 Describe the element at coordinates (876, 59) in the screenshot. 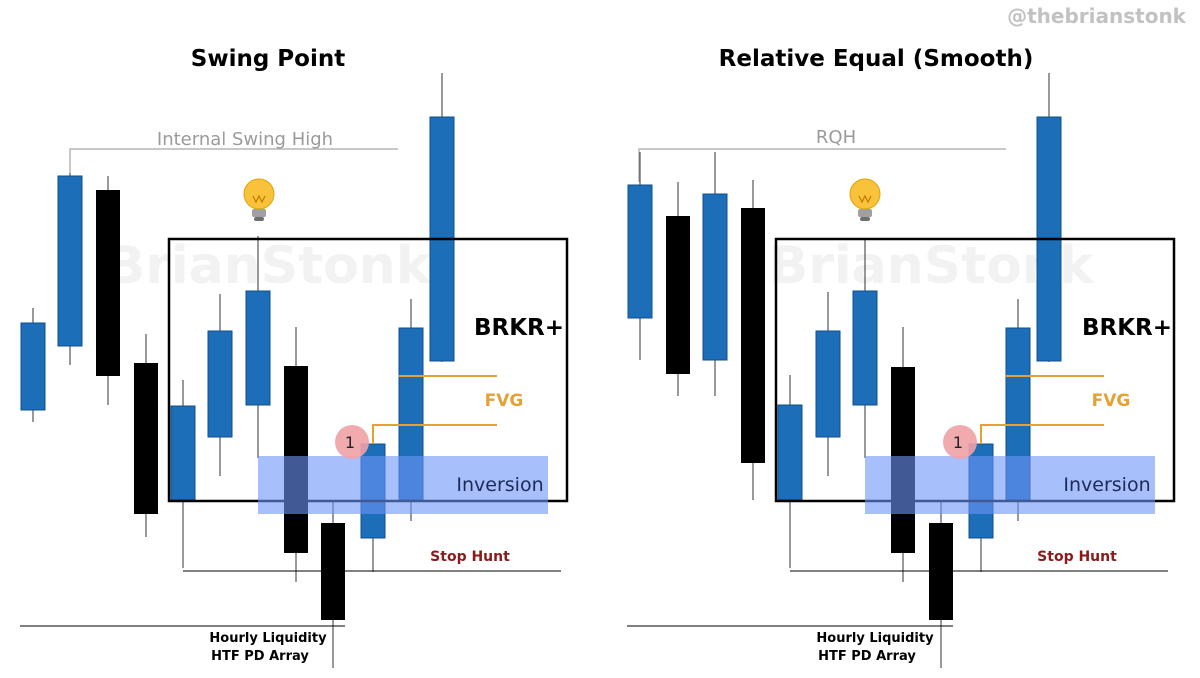

I see `panel-title: Relative Equal (Smooth)` at that location.